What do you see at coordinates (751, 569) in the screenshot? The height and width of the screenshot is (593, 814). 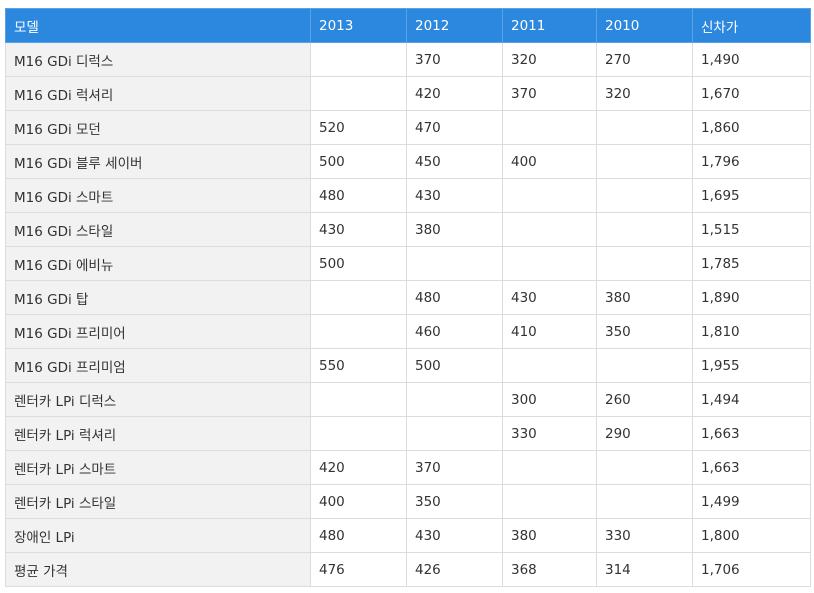 I see `price-cell: 1,706` at bounding box center [751, 569].